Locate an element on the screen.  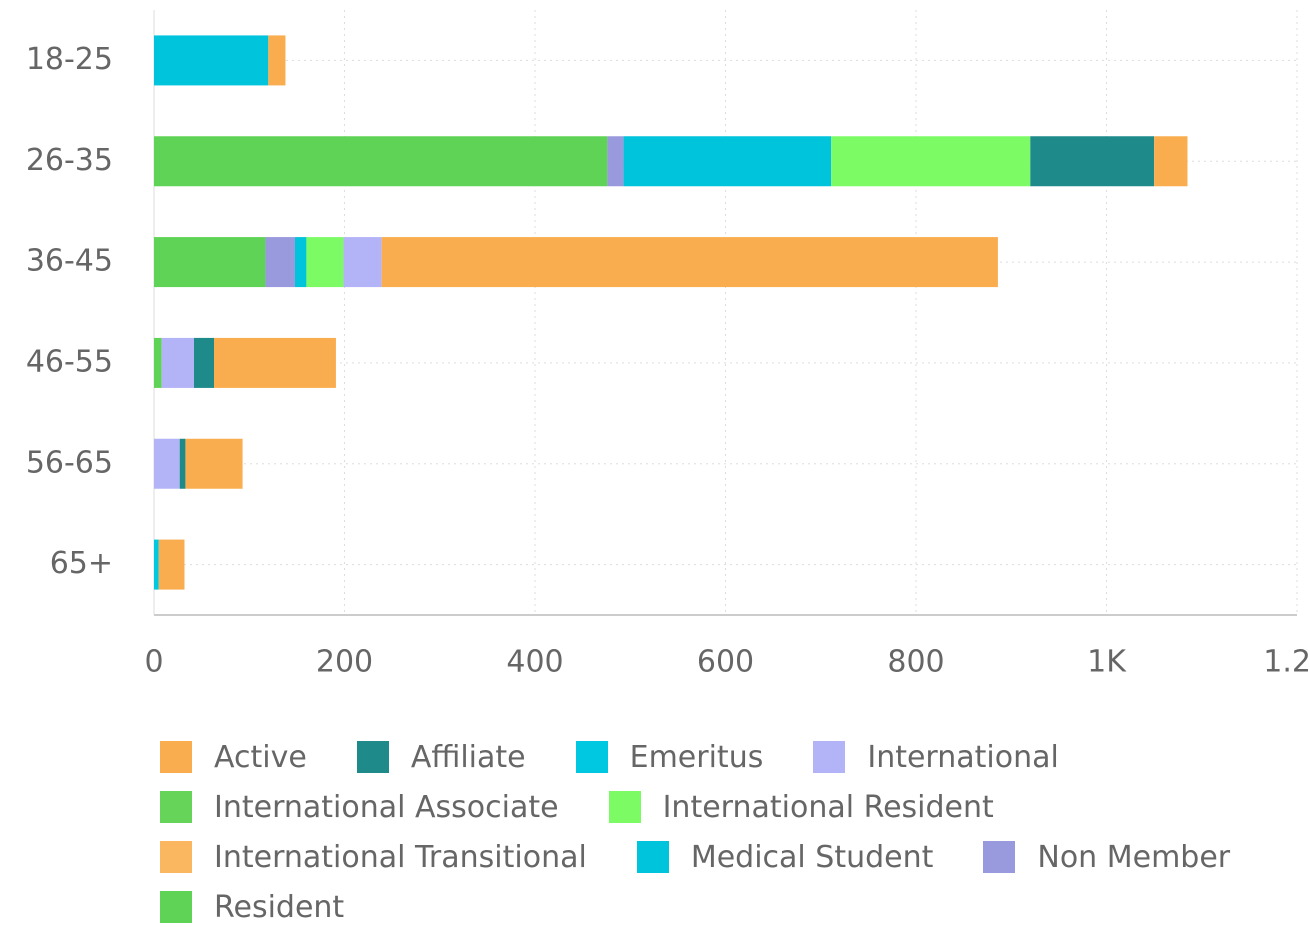
y-tick-label: 65+ is located at coordinates (81, 563).